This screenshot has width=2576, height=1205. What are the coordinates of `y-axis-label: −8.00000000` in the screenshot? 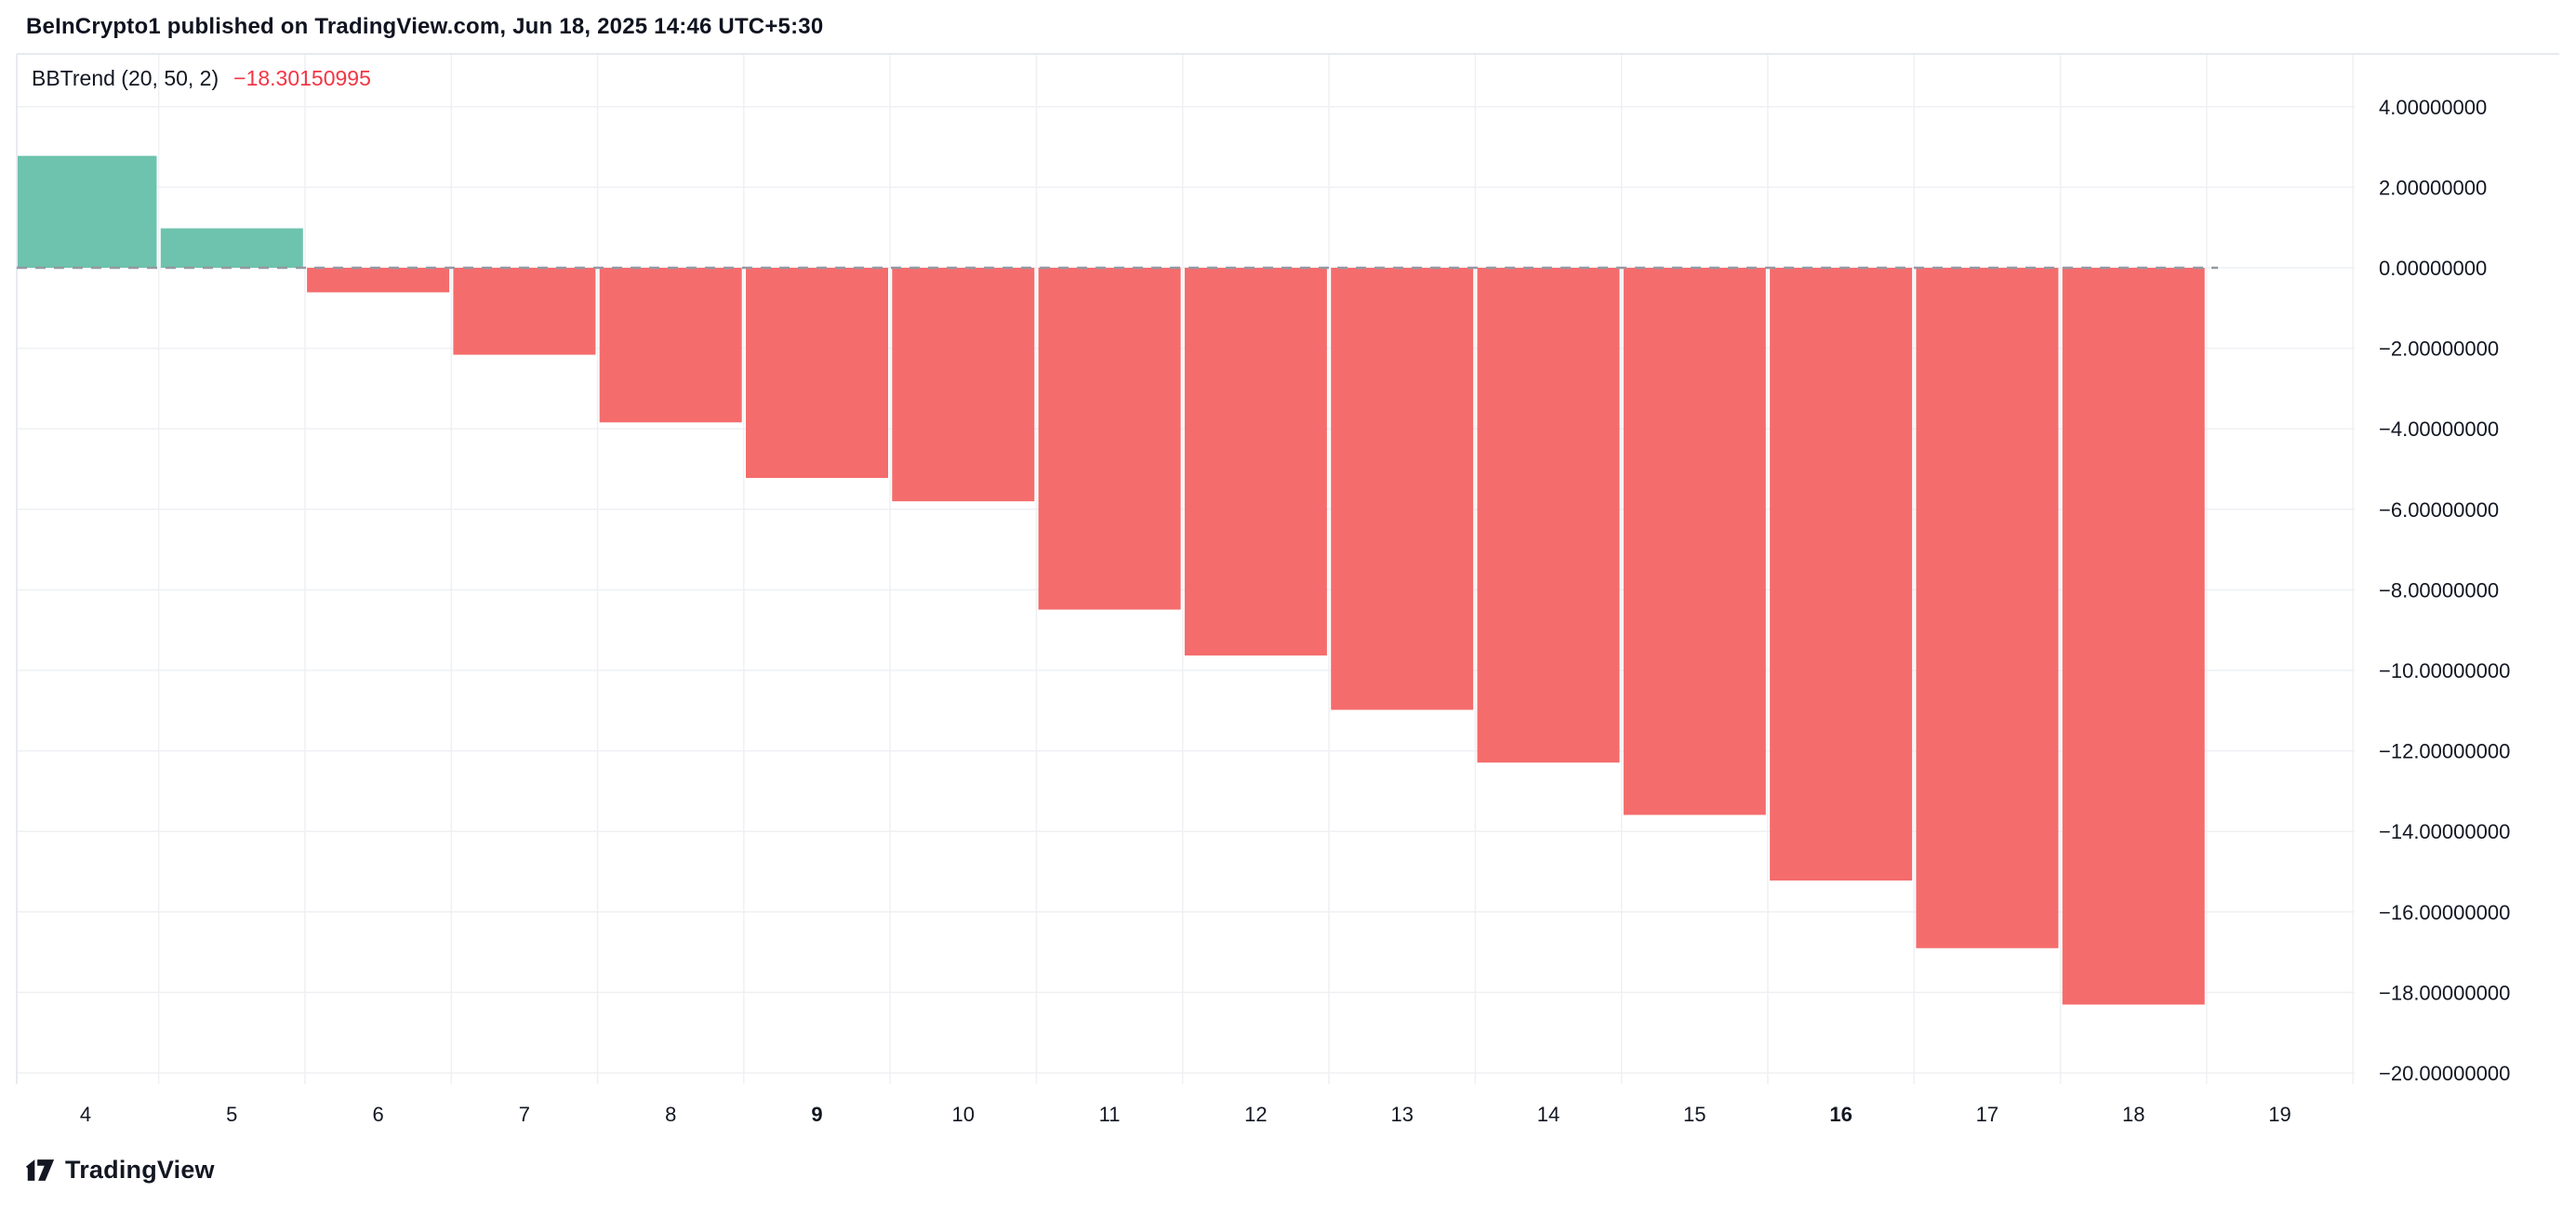 It's located at (2439, 590).